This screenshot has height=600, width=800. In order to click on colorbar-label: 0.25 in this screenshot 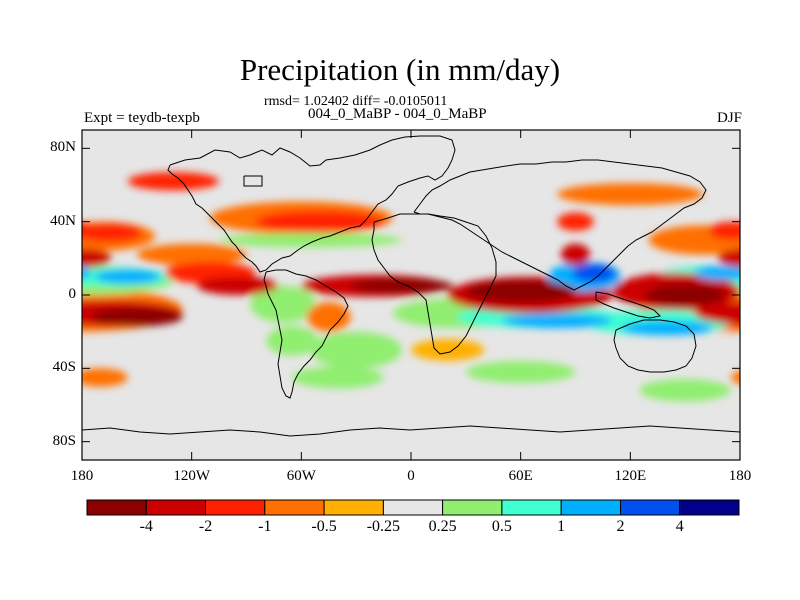, I will do `click(442, 526)`.